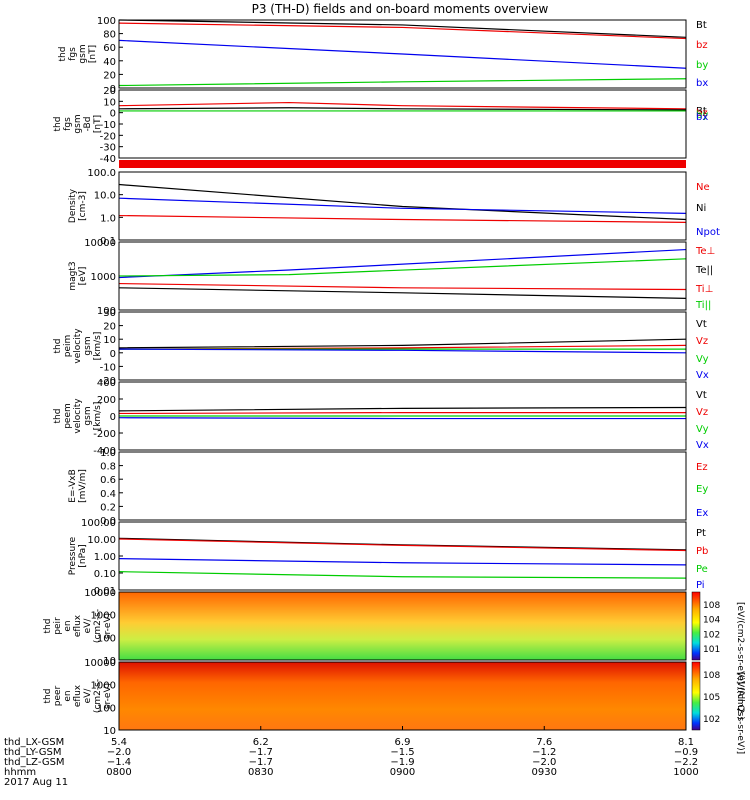 The image size is (750, 800). What do you see at coordinates (108, 159) in the screenshot?
I see `ytick-label: -40` at bounding box center [108, 159].